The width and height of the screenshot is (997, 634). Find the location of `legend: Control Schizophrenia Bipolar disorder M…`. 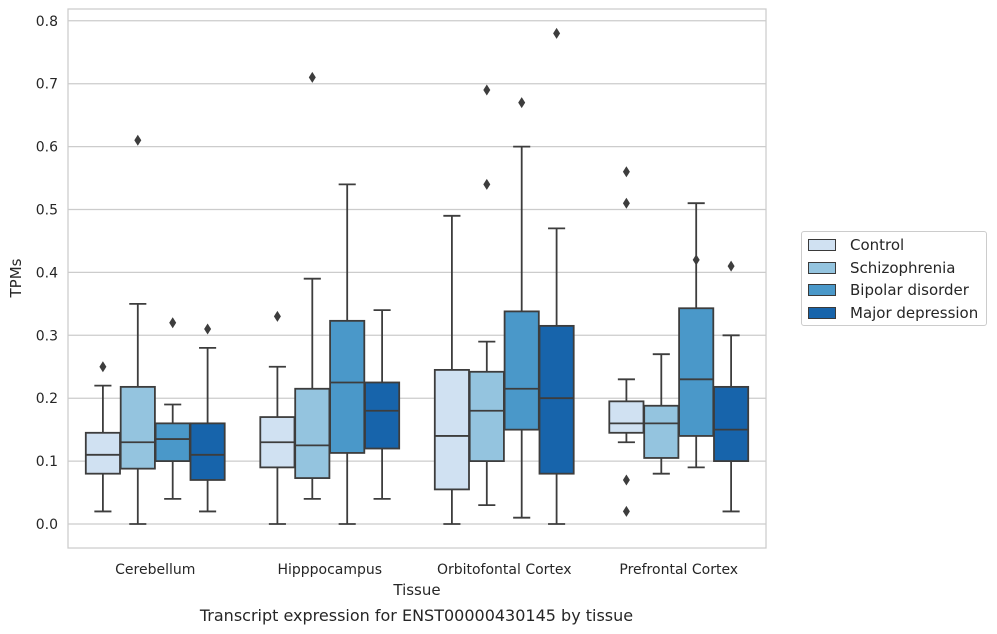

legend: Control Schizophrenia Bipolar disorder M… is located at coordinates (894, 278).